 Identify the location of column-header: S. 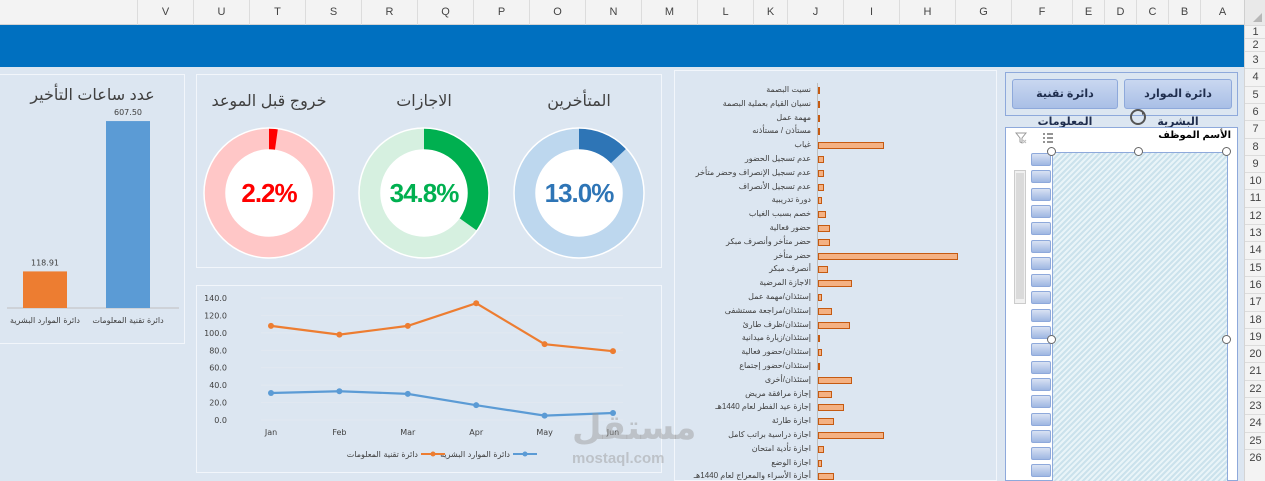
(333, 12).